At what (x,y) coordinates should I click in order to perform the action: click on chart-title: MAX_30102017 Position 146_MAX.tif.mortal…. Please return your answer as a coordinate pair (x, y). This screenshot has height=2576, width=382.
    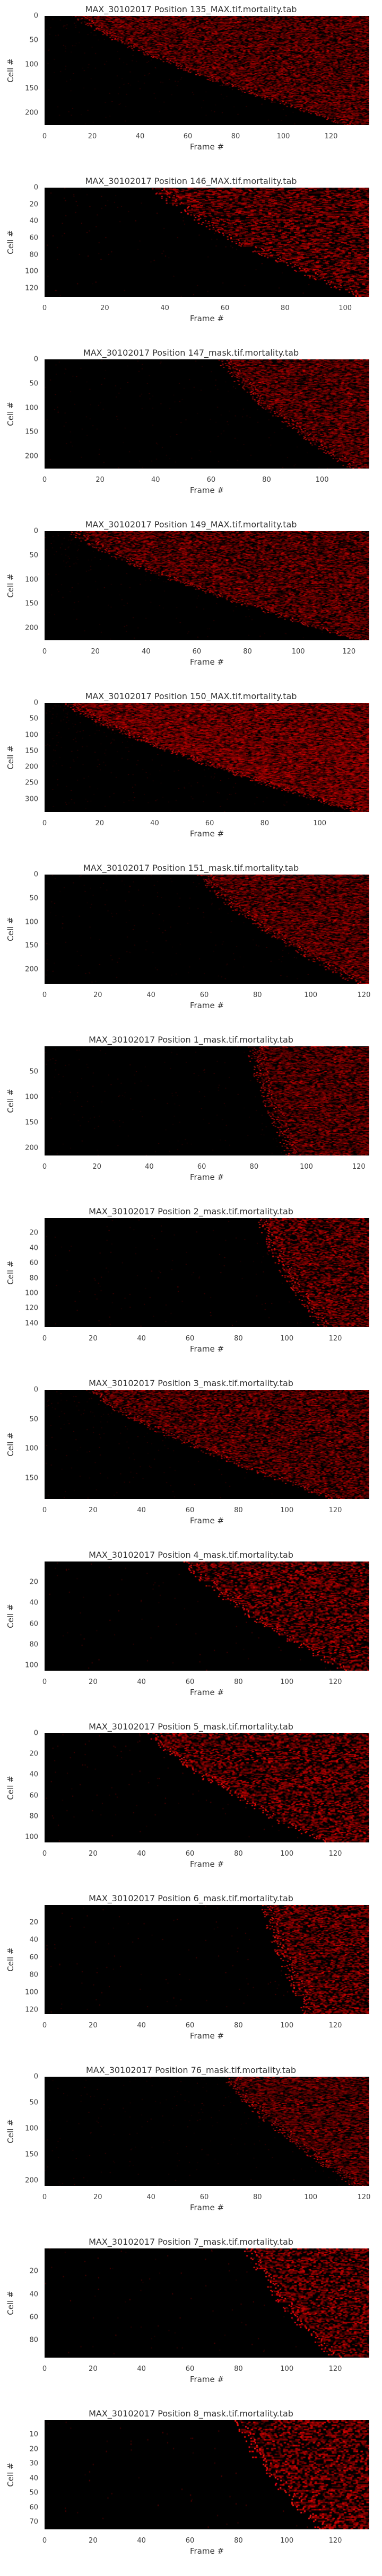
    Looking at the image, I should click on (191, 181).